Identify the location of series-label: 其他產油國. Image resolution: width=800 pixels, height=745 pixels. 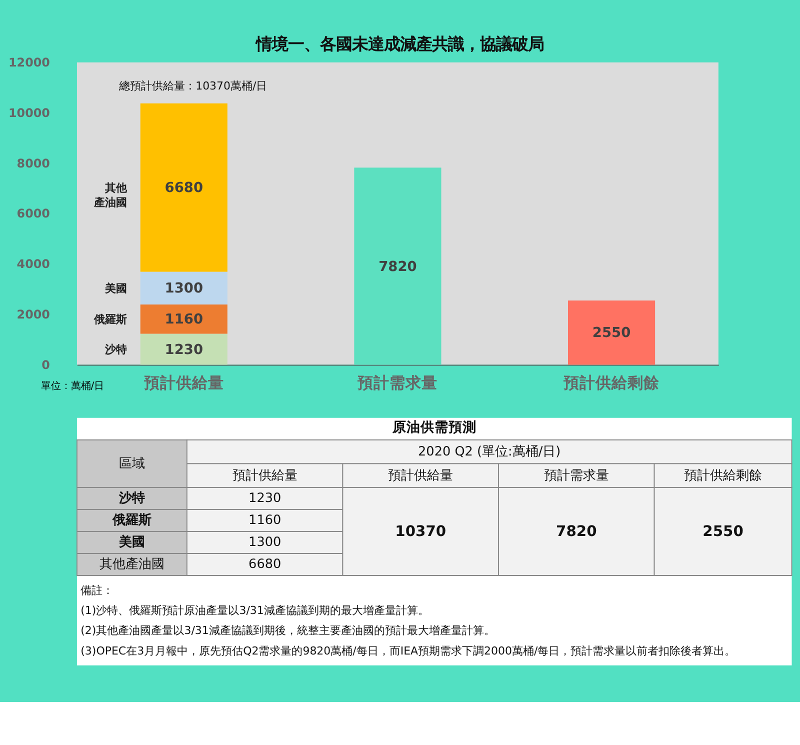
(110, 195).